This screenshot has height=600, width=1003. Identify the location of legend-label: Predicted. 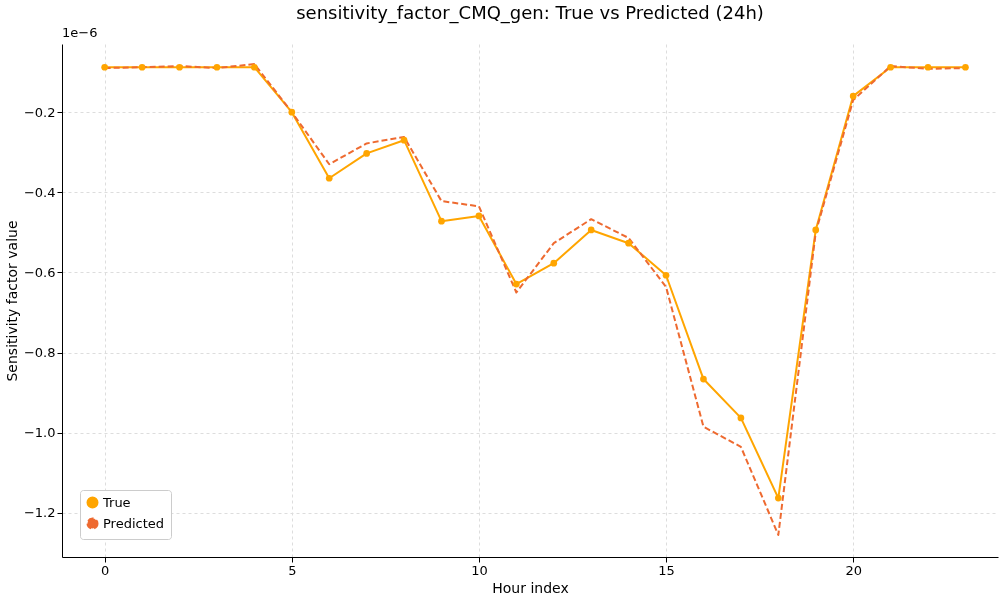
(134, 523).